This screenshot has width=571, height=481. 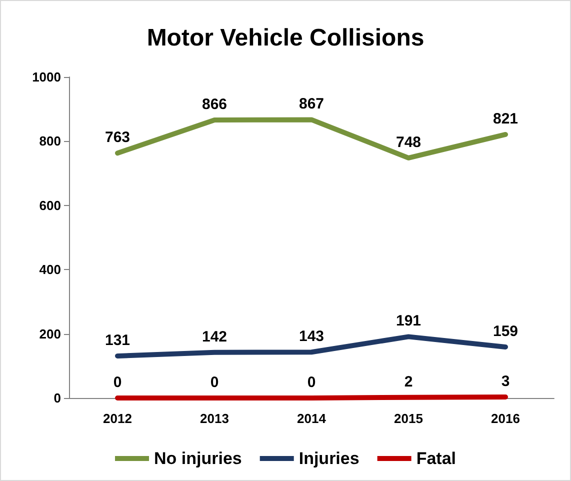 What do you see at coordinates (329, 458) in the screenshot?
I see `legend-label: Injuries` at bounding box center [329, 458].